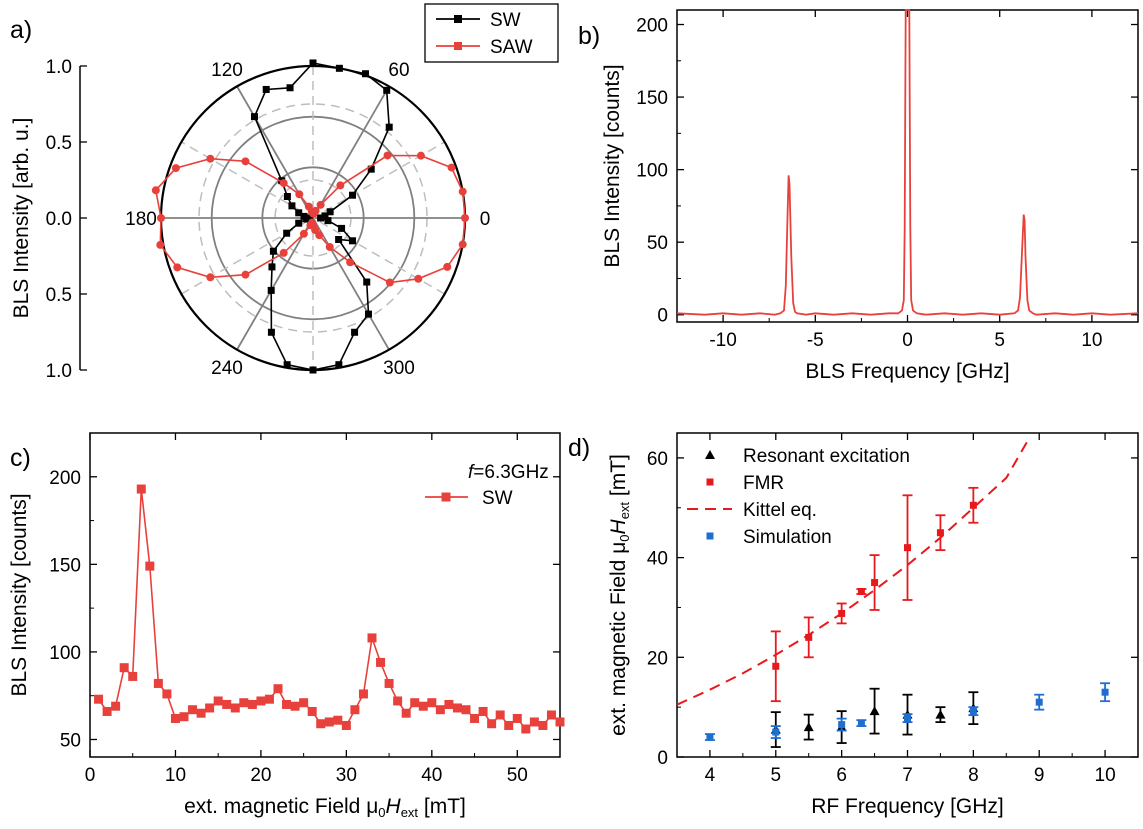  I want to click on angle-label: 180, so click(141, 219).